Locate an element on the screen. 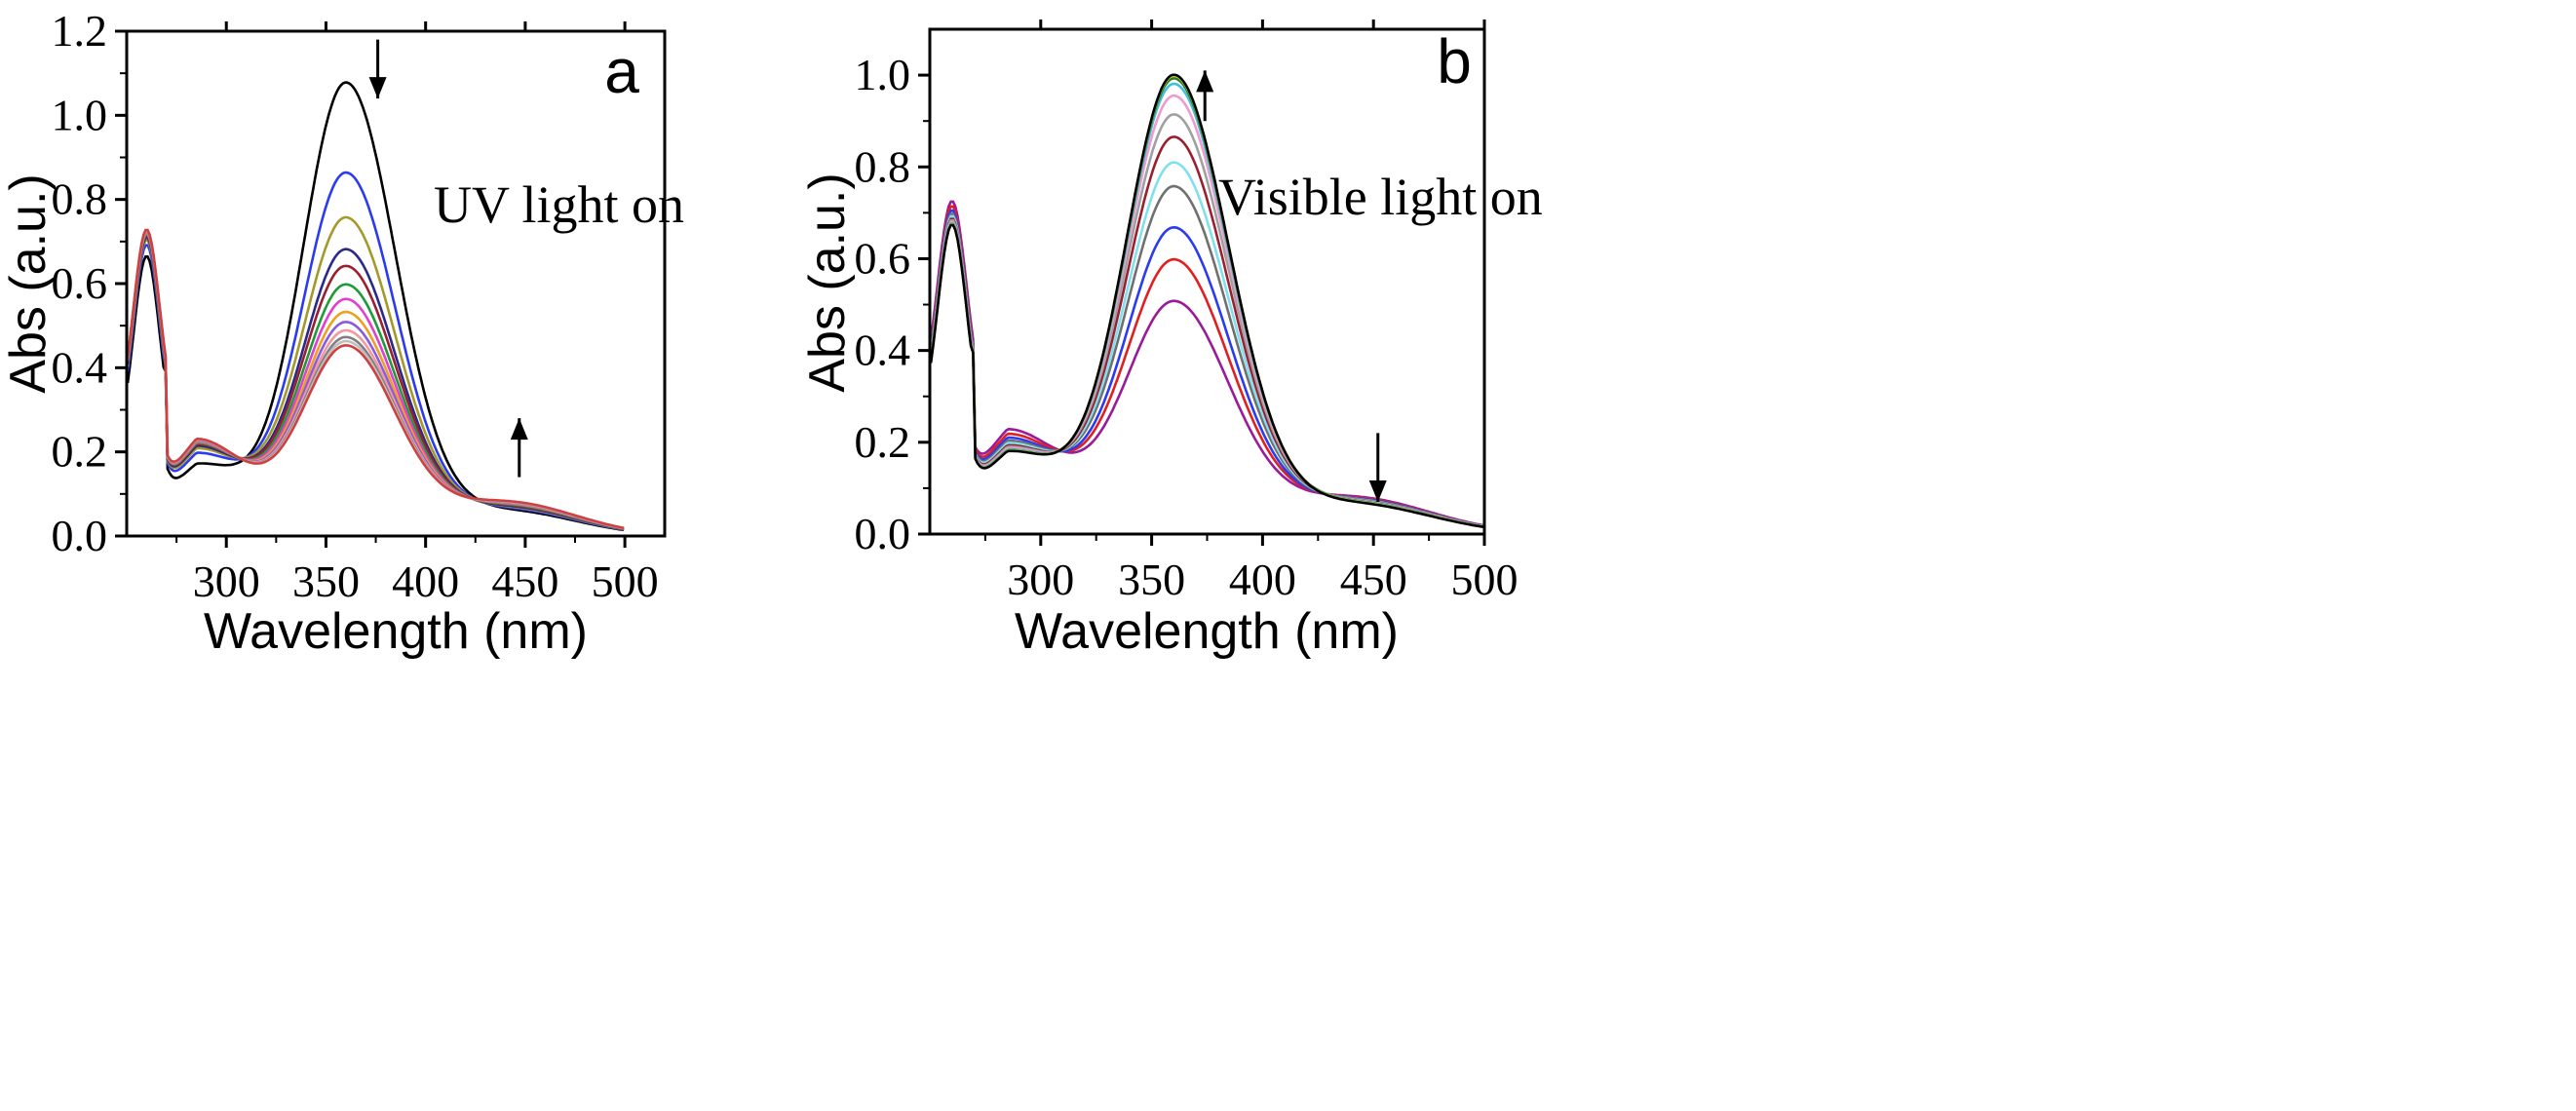  series-line-s5 is located at coordinates (375, 382).